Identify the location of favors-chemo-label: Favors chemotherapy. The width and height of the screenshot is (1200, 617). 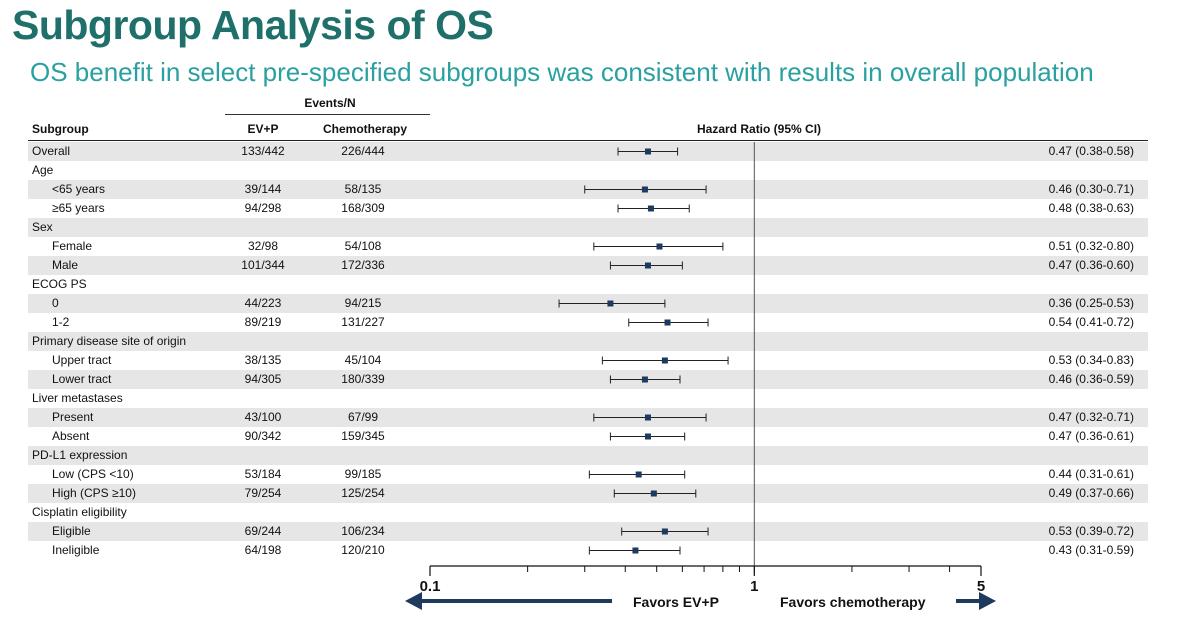
(853, 602).